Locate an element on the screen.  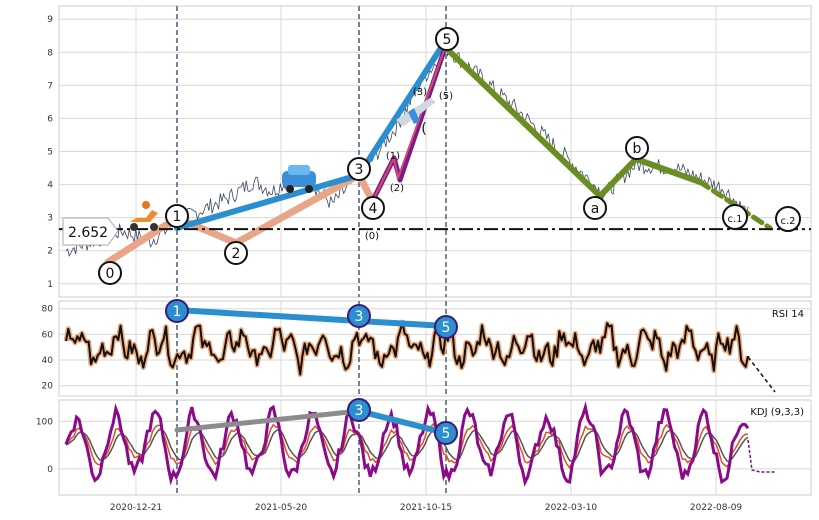
kdj-series is located at coordinates (420, 444).